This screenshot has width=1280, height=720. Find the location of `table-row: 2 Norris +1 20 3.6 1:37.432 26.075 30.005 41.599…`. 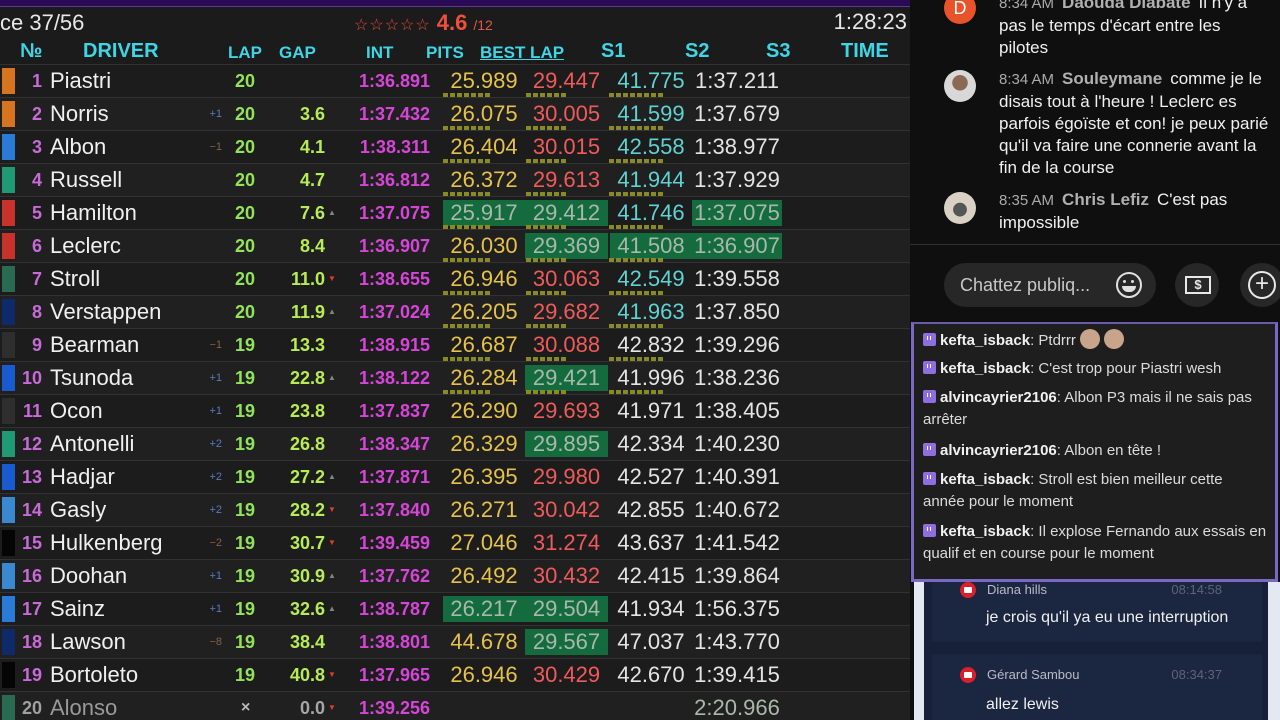

table-row: 2 Norris +1 20 3.6 1:37.432 26.075 30.005 41.599… is located at coordinates (455, 113).